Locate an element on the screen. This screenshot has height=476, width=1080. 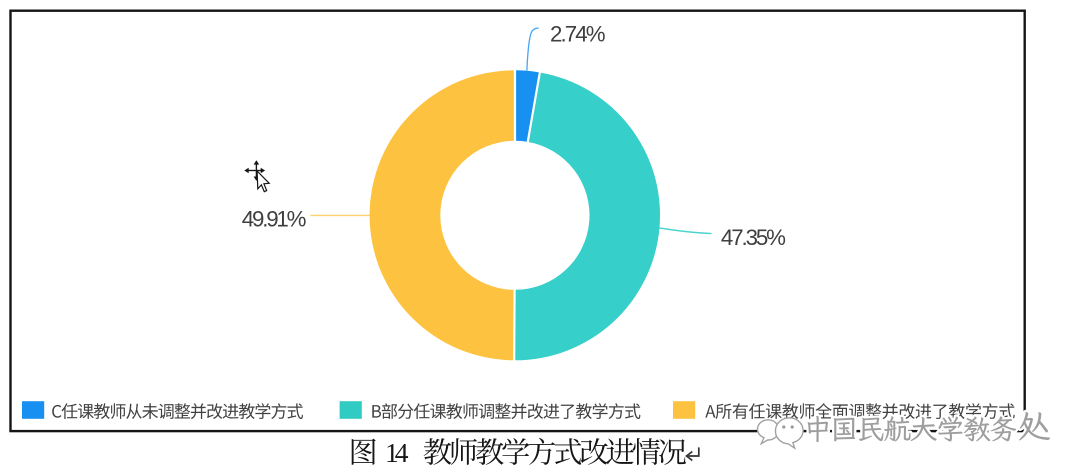
svg-text: 14 is located at coordinates (397, 452).